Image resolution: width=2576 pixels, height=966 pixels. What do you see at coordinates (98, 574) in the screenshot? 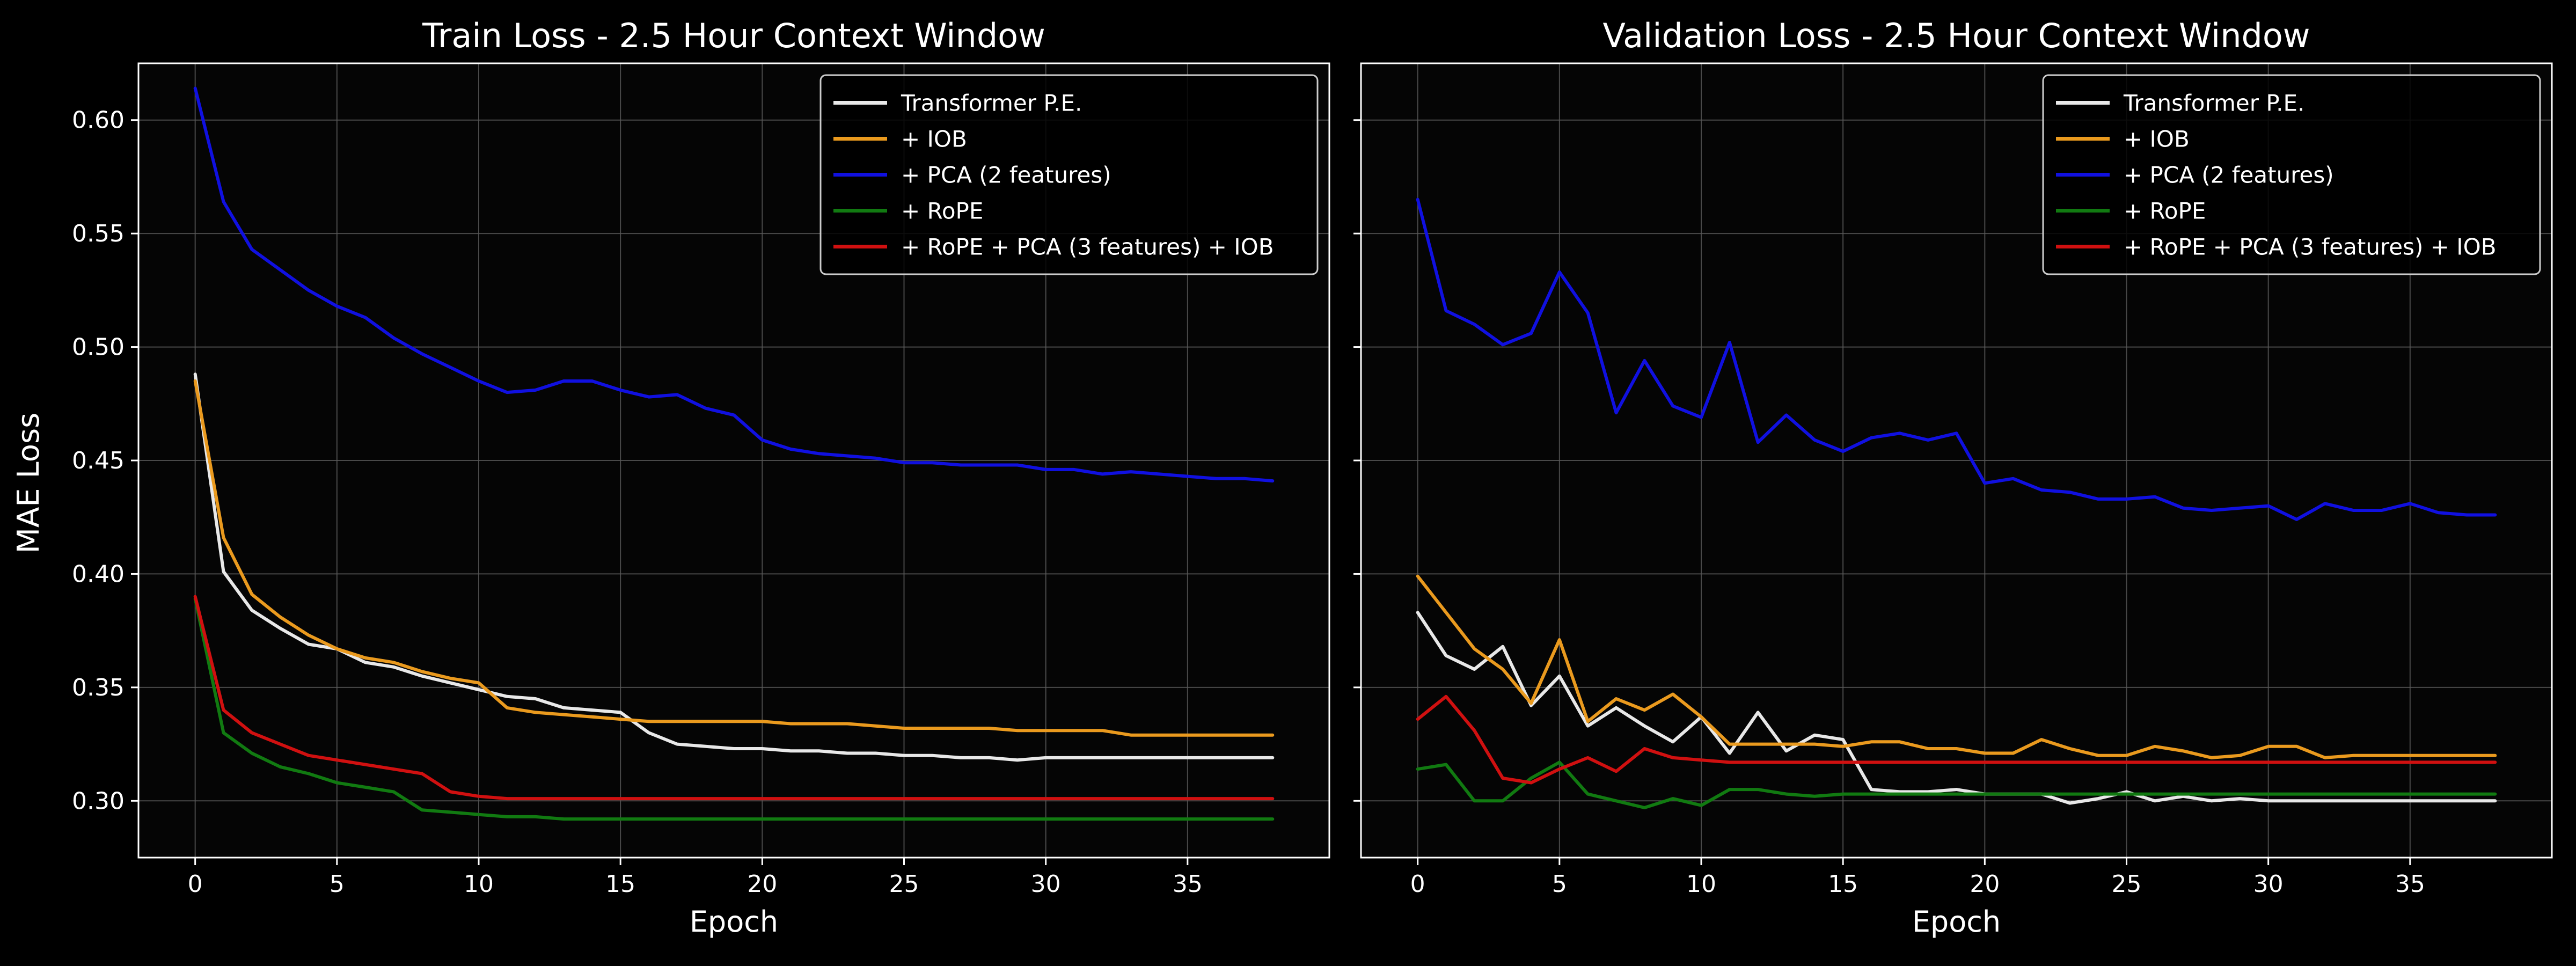
I see `y-tick-label: 0.40` at bounding box center [98, 574].